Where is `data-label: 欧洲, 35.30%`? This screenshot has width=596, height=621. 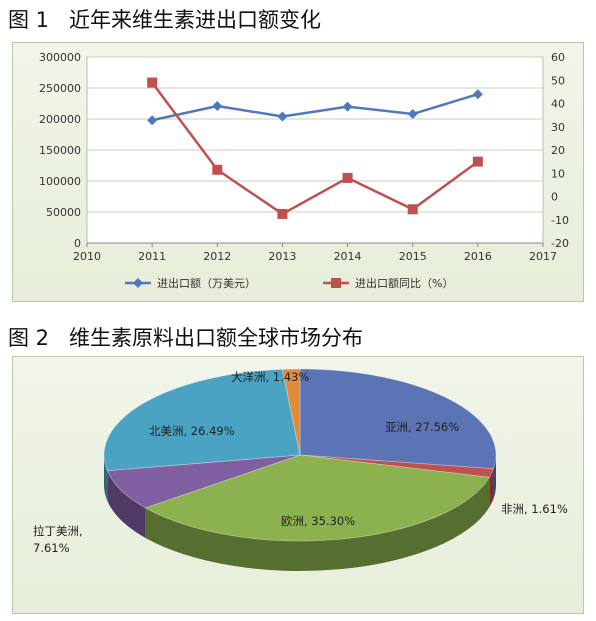
data-label: 欧洲, 35.30% is located at coordinates (318, 521).